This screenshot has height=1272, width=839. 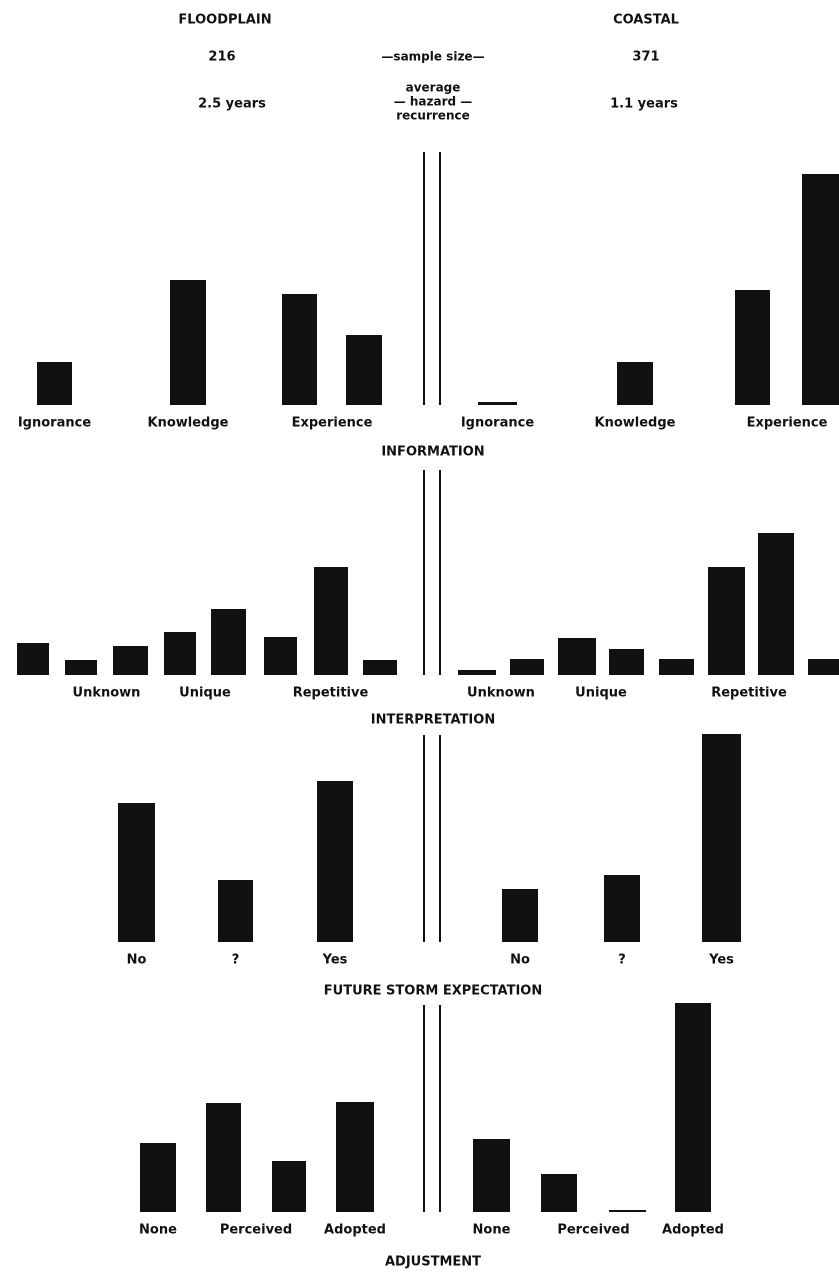 I want to click on recurrence-label: average, so click(x=433, y=88).